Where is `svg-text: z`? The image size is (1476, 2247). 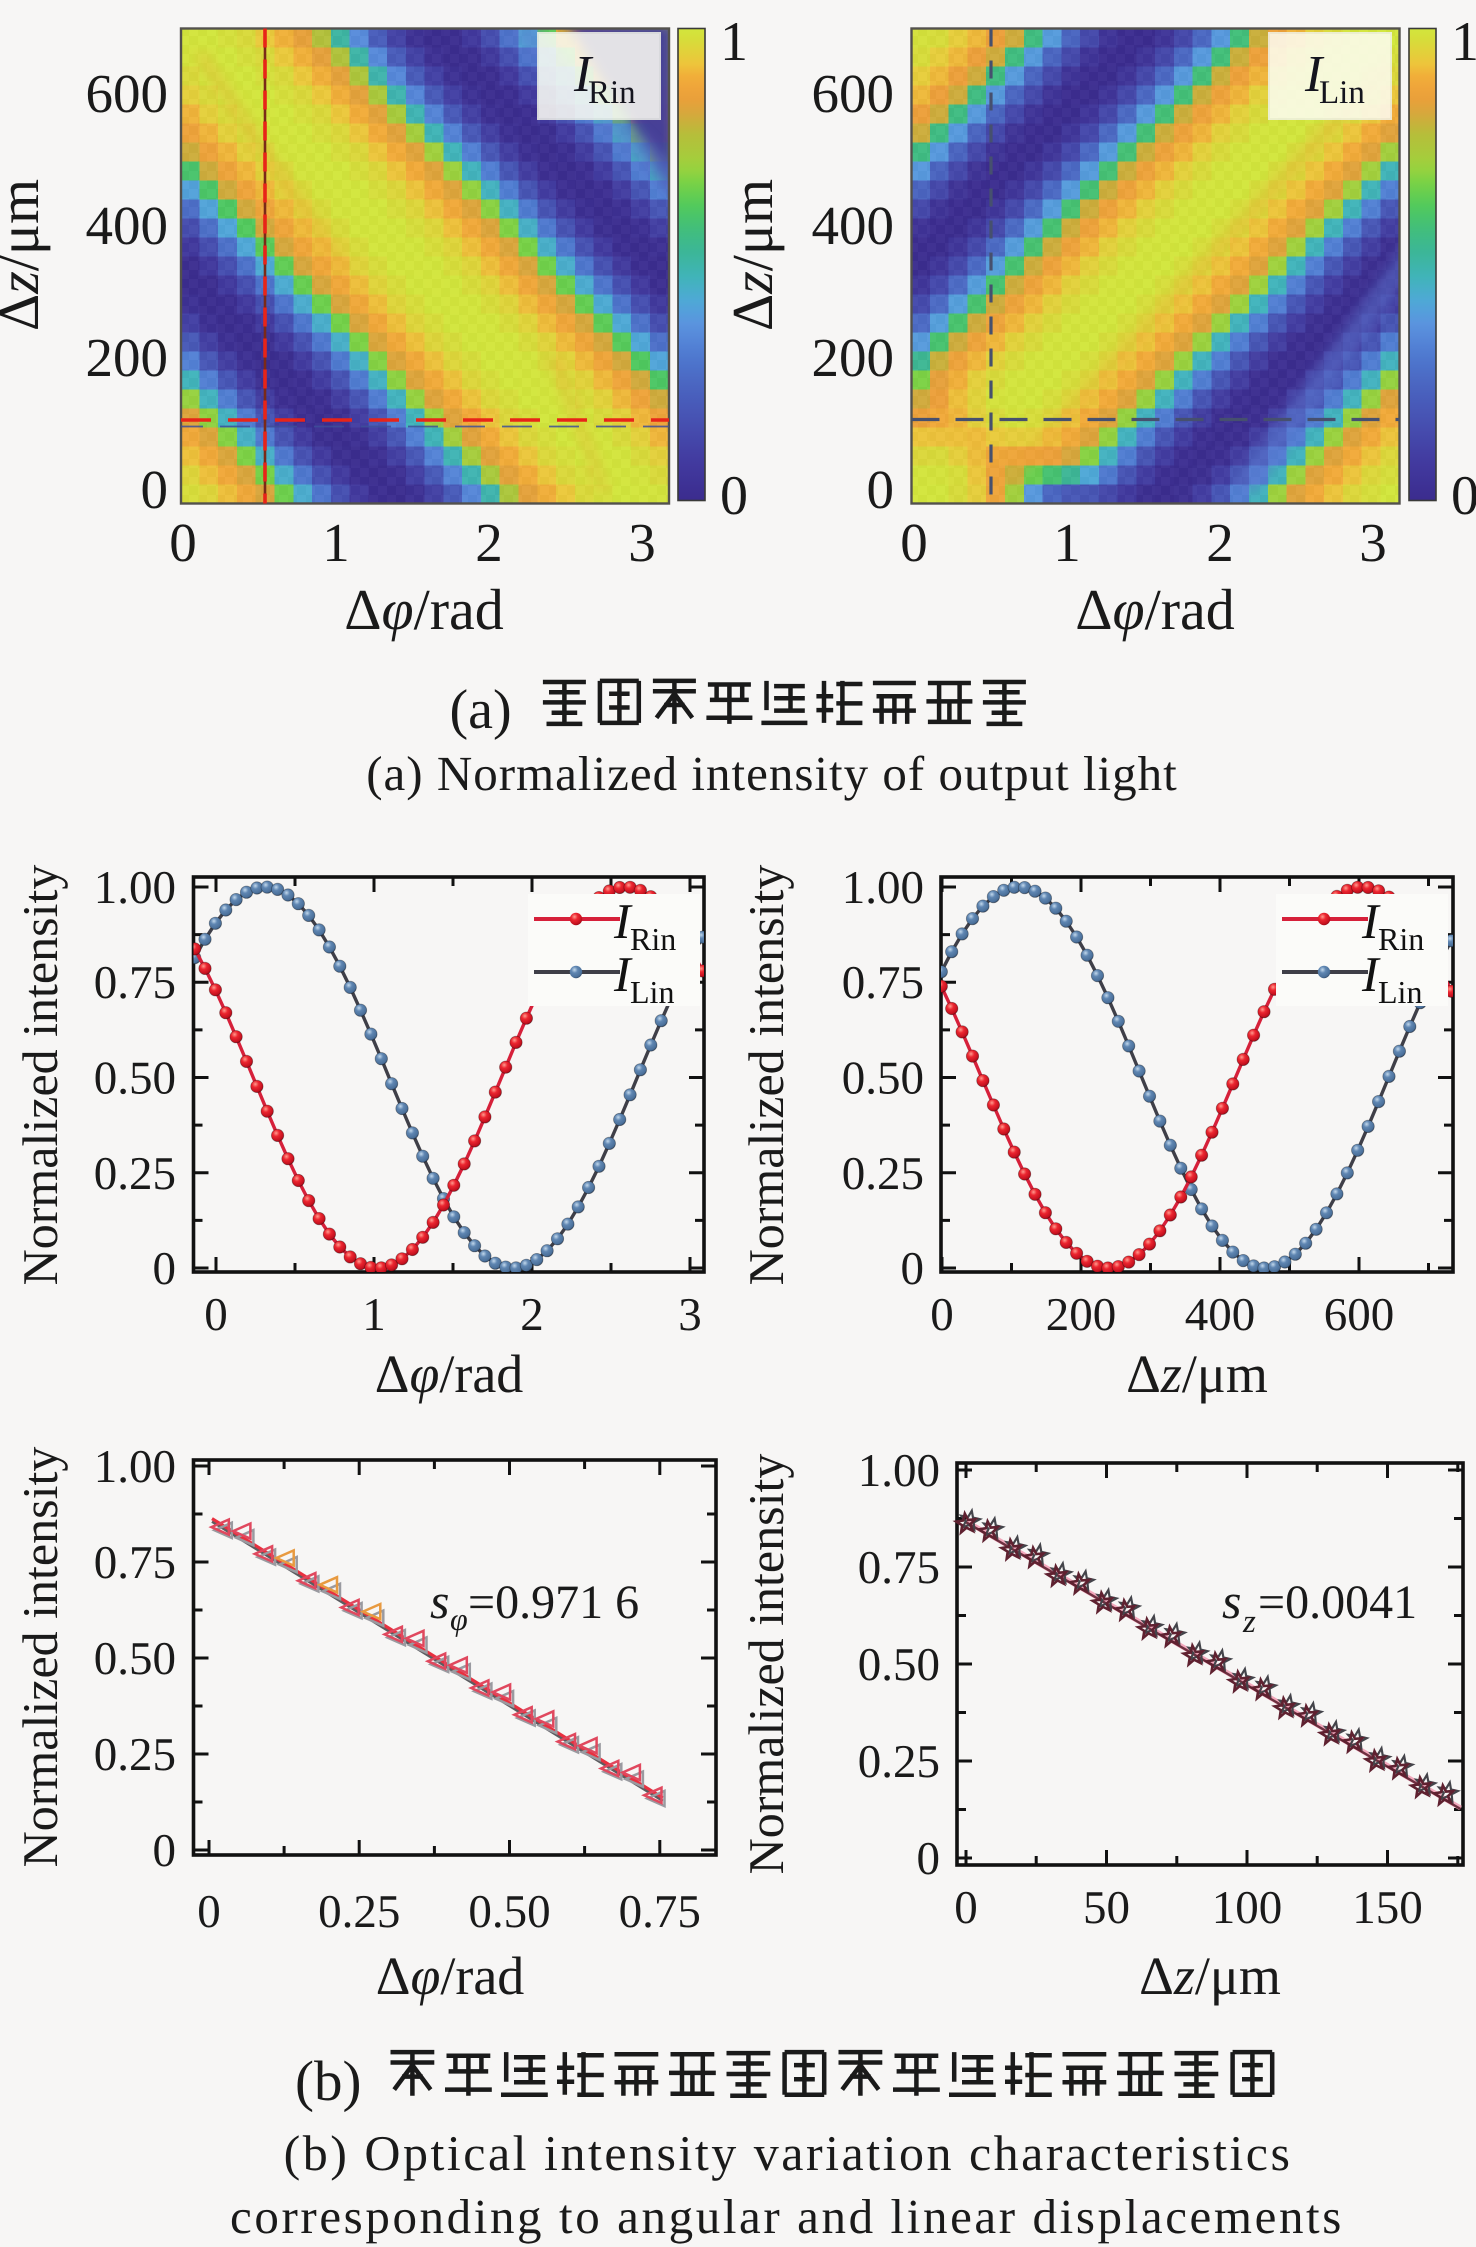 svg-text: z is located at coordinates (1249, 1622).